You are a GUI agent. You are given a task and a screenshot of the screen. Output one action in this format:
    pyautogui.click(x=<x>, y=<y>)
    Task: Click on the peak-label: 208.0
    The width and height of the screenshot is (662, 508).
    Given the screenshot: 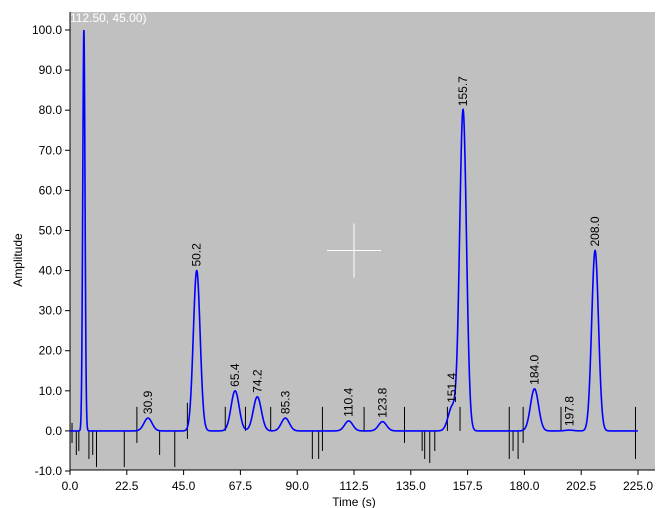 What is the action you would take?
    pyautogui.click(x=595, y=231)
    